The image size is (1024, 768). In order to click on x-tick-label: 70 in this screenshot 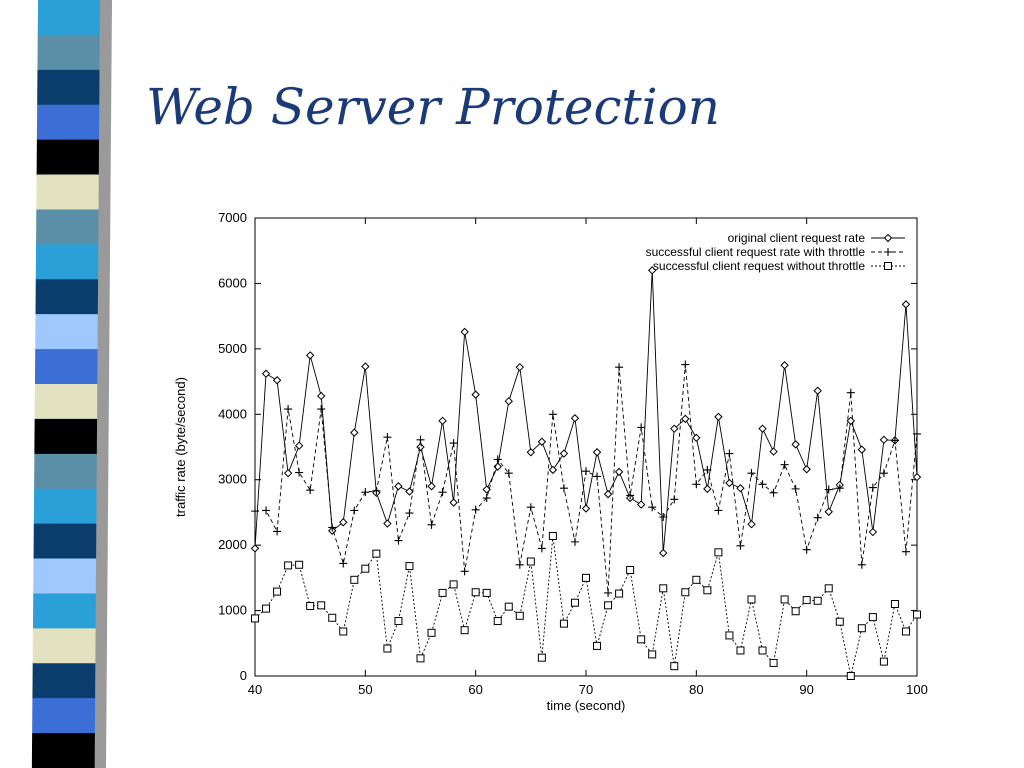, I will do `click(586, 689)`.